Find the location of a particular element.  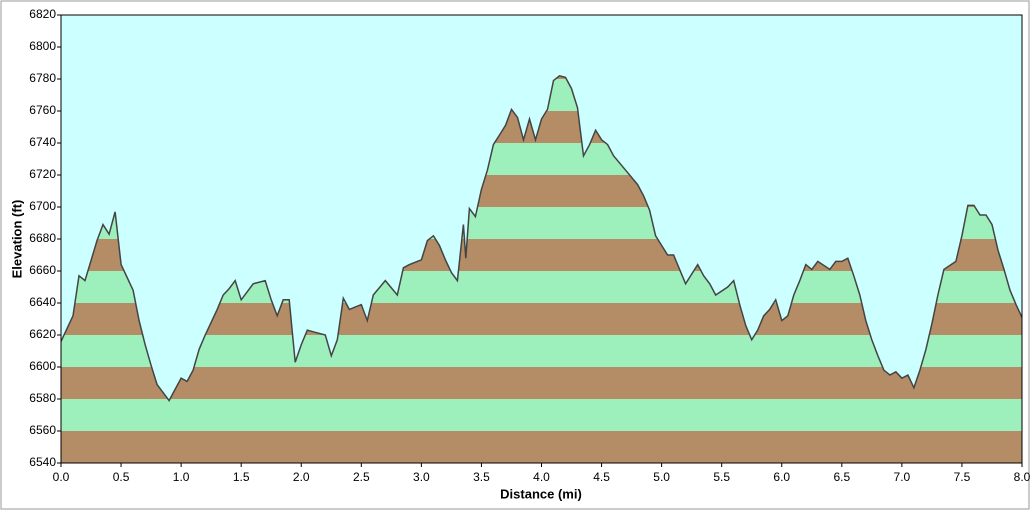

y-tick-label: 6660 is located at coordinates (42, 270).